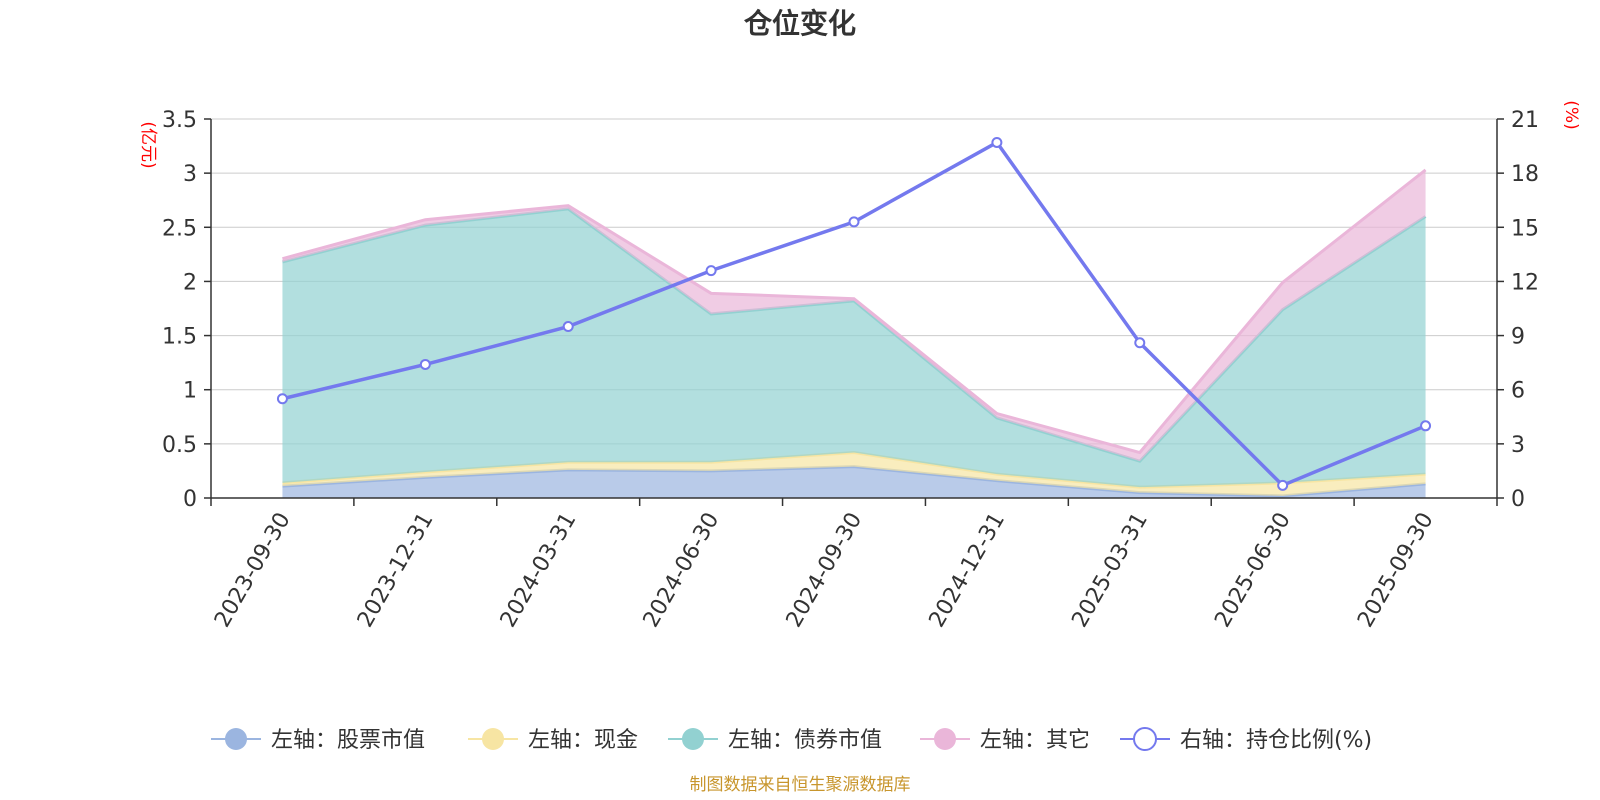  What do you see at coordinates (348, 740) in the screenshot?
I see `legend-label-0: 左轴：股票市值` at bounding box center [348, 740].